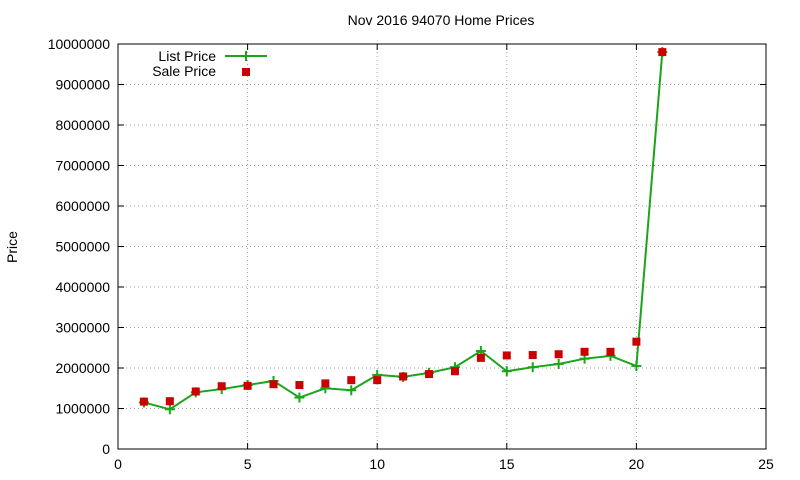 This screenshot has width=800, height=480. I want to click on y-tick-label: 2000000, so click(82, 368).